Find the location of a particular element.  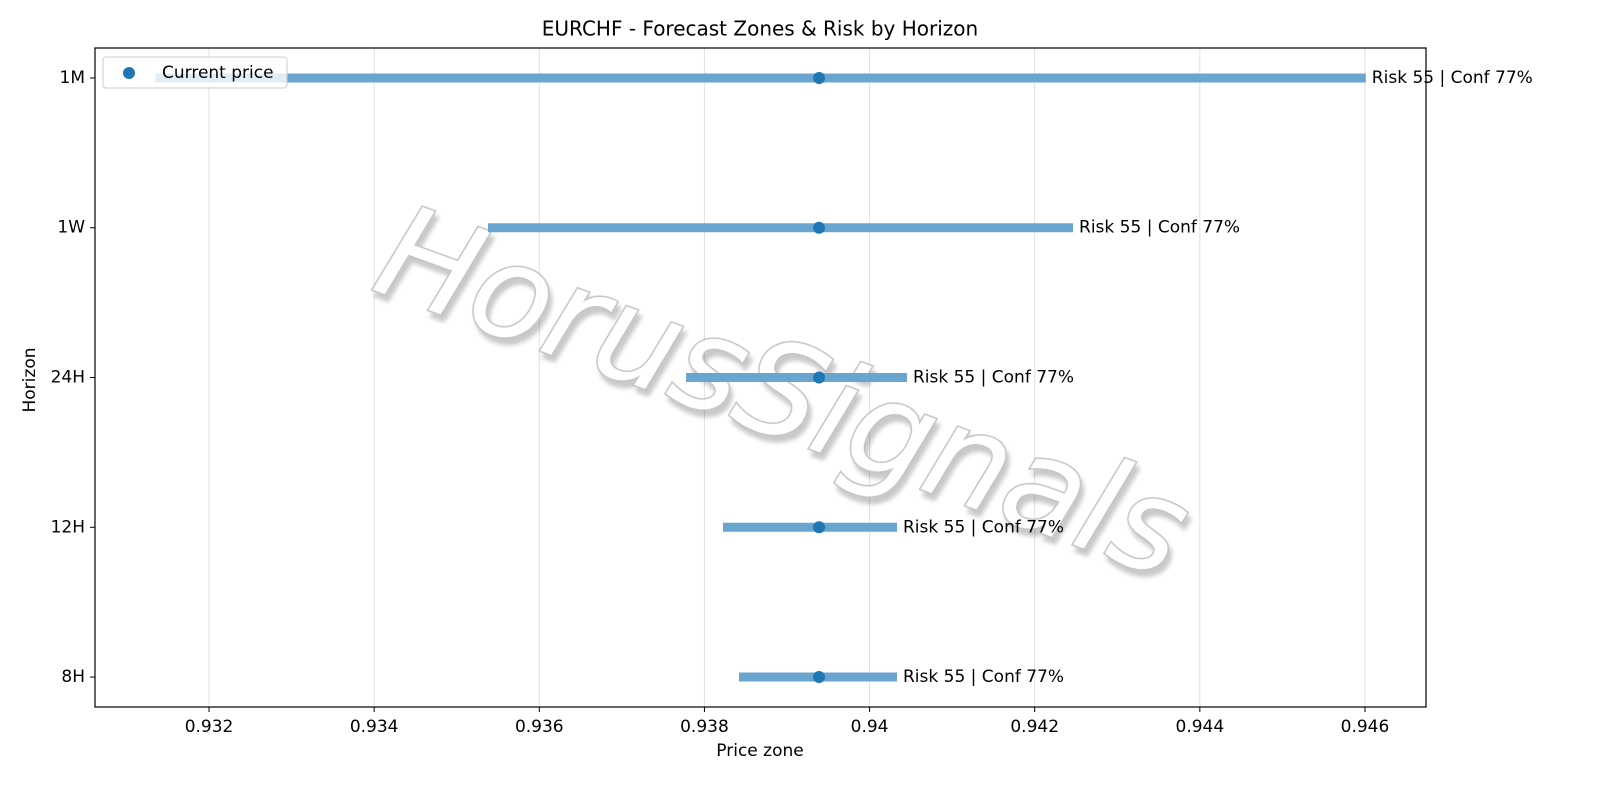

x-tick-label: 0.946 is located at coordinates (1365, 727).